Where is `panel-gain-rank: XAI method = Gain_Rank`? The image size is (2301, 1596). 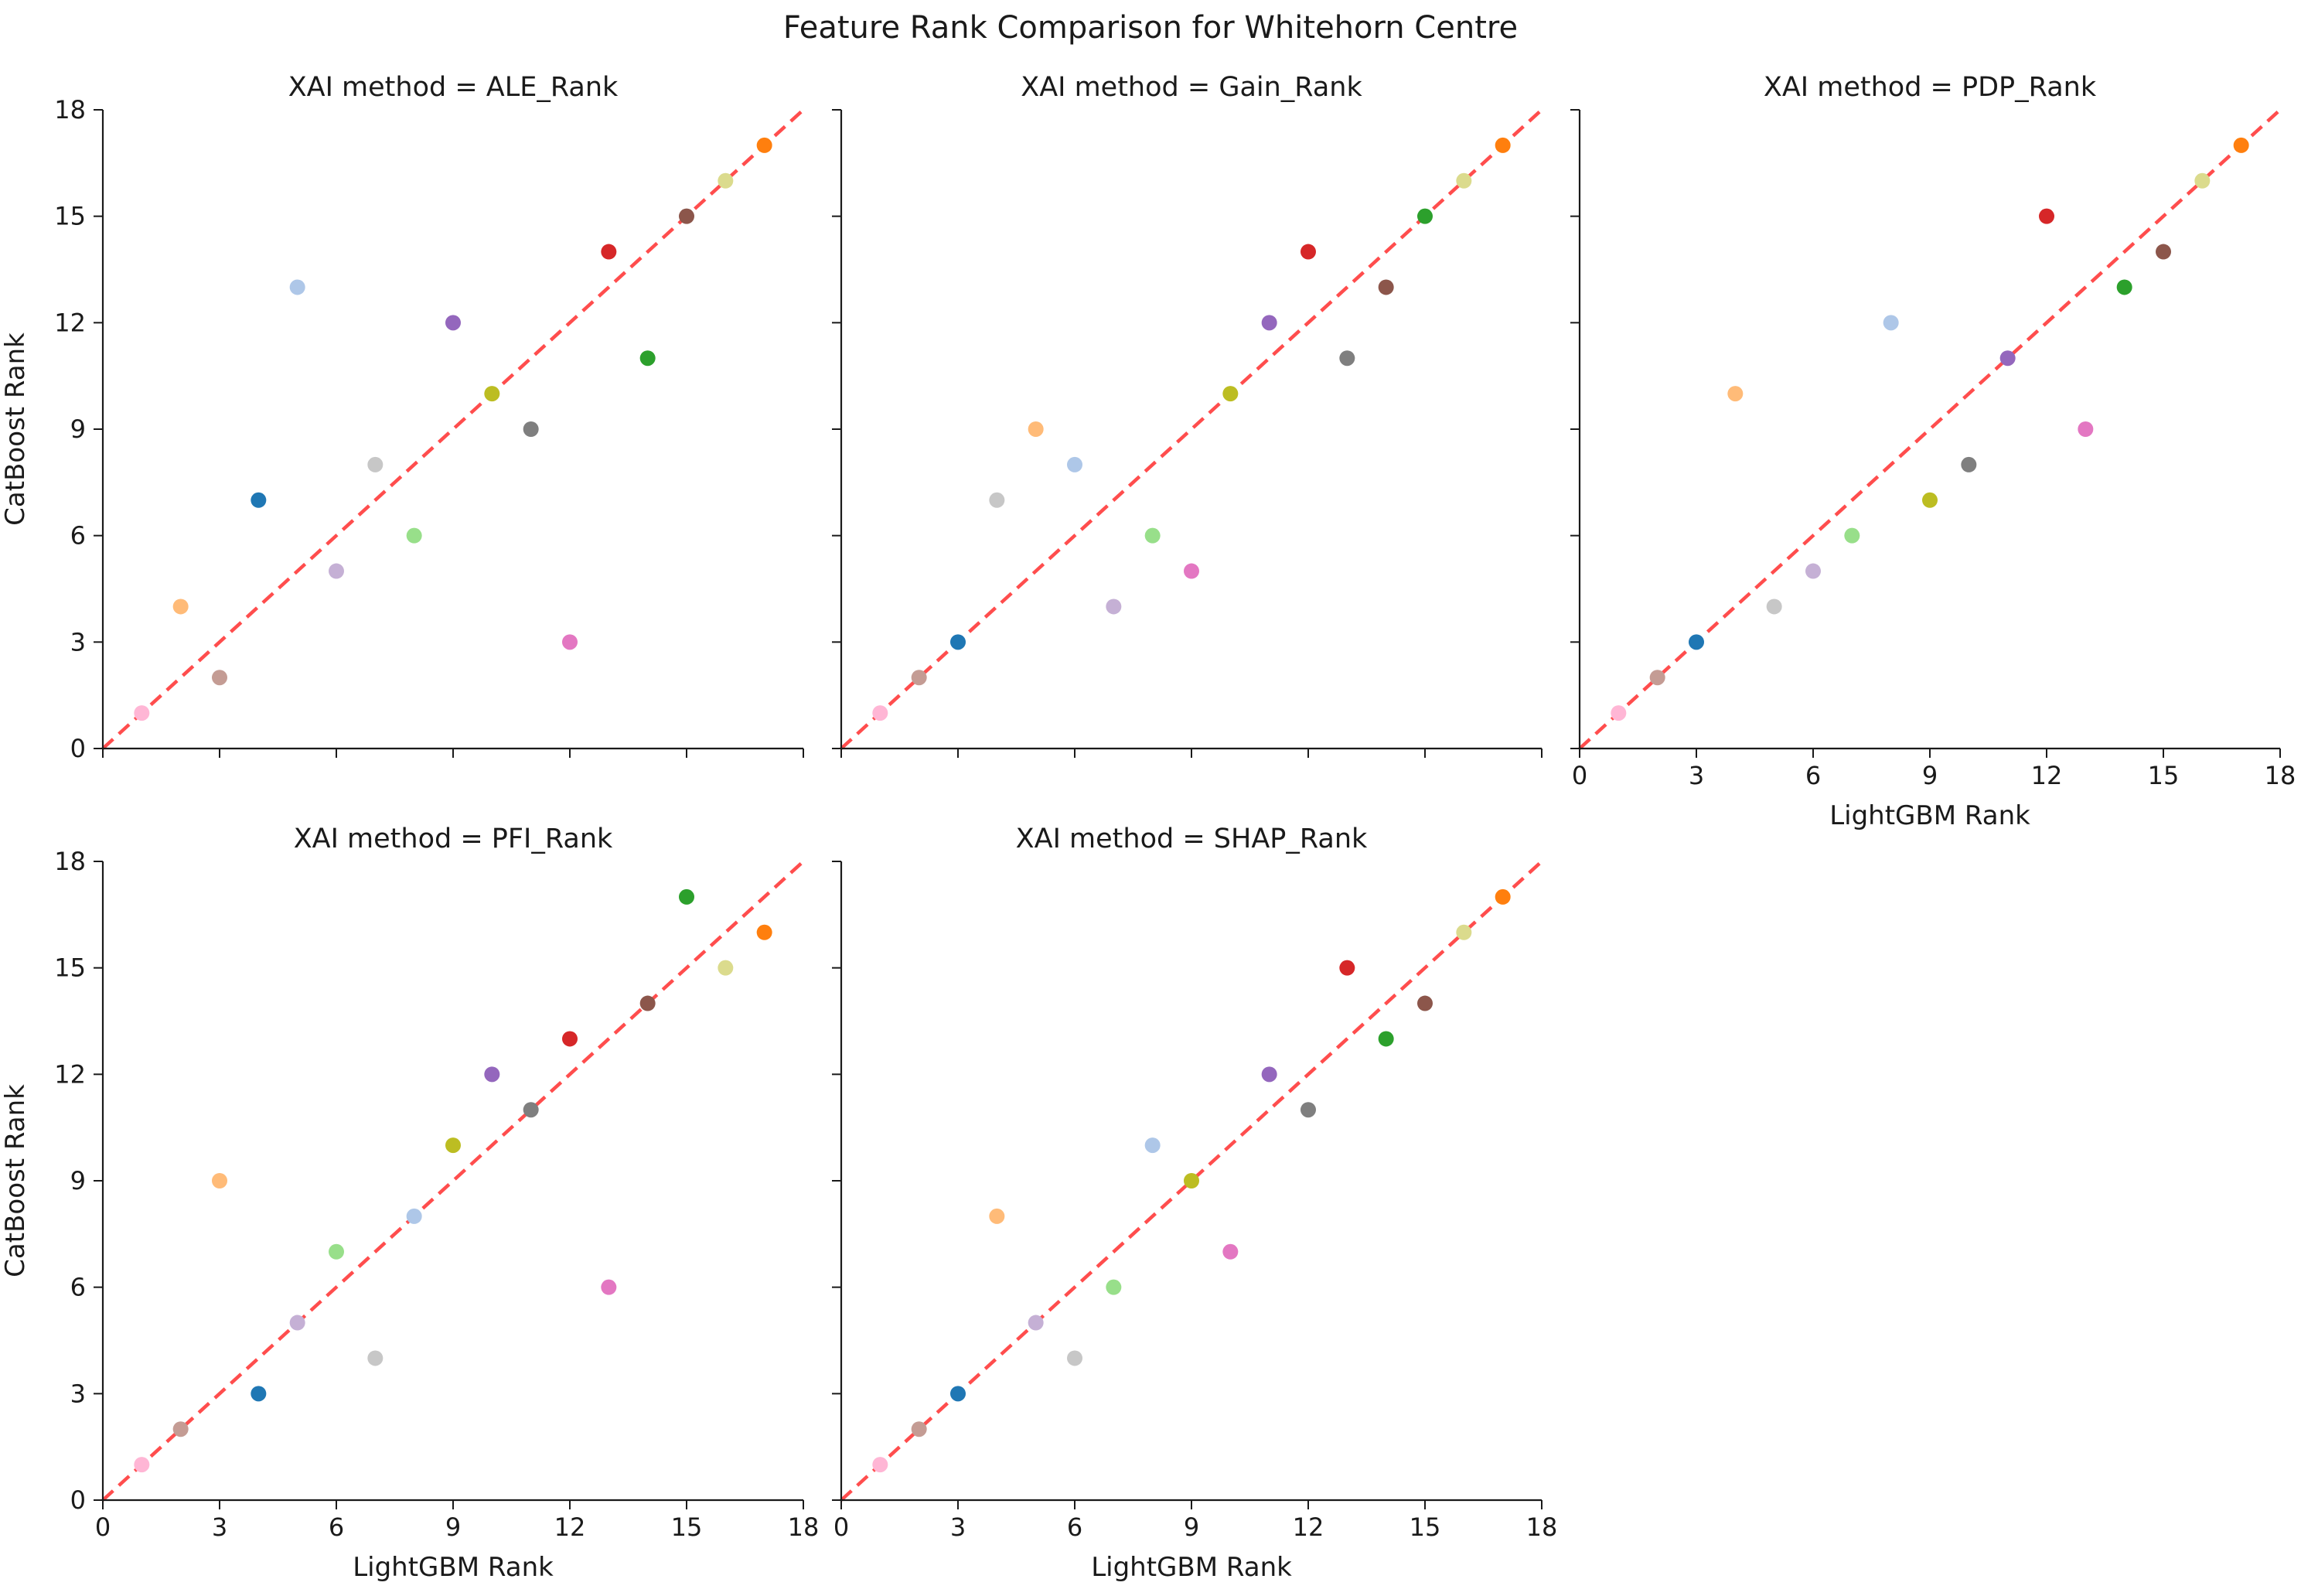
panel-gain-rank: XAI method = Gain_Rank is located at coordinates (1187, 415).